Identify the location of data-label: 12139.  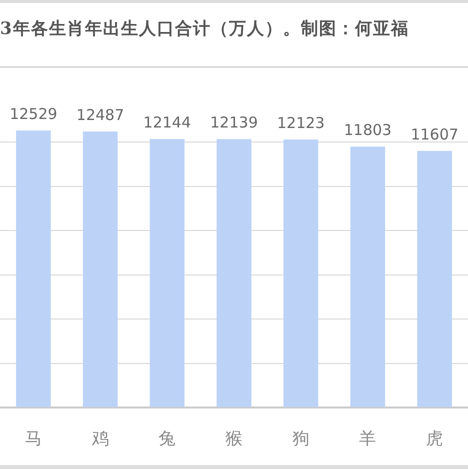
(234, 123).